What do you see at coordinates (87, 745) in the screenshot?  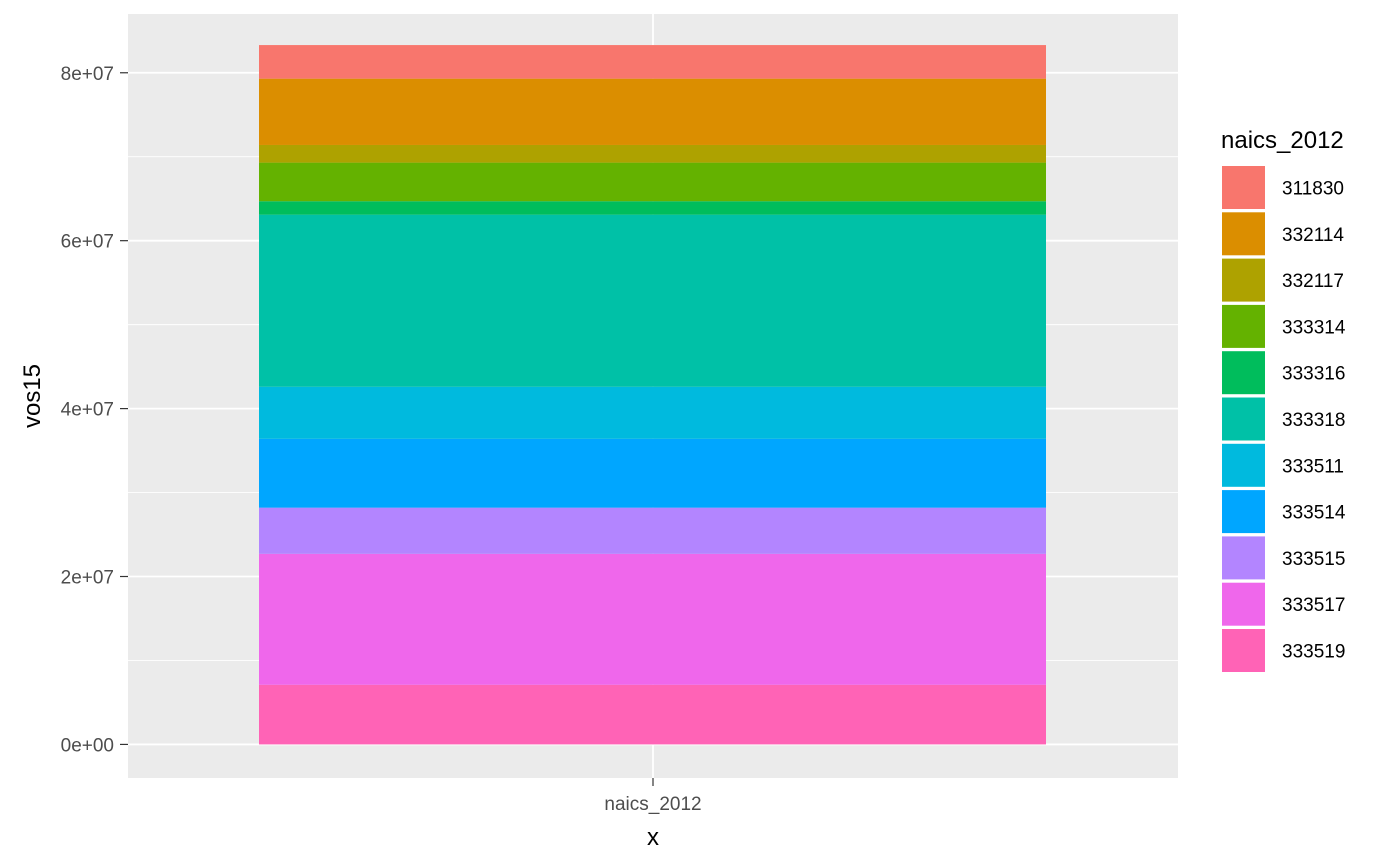 I see `y-tick-label: 0e+00` at bounding box center [87, 745].